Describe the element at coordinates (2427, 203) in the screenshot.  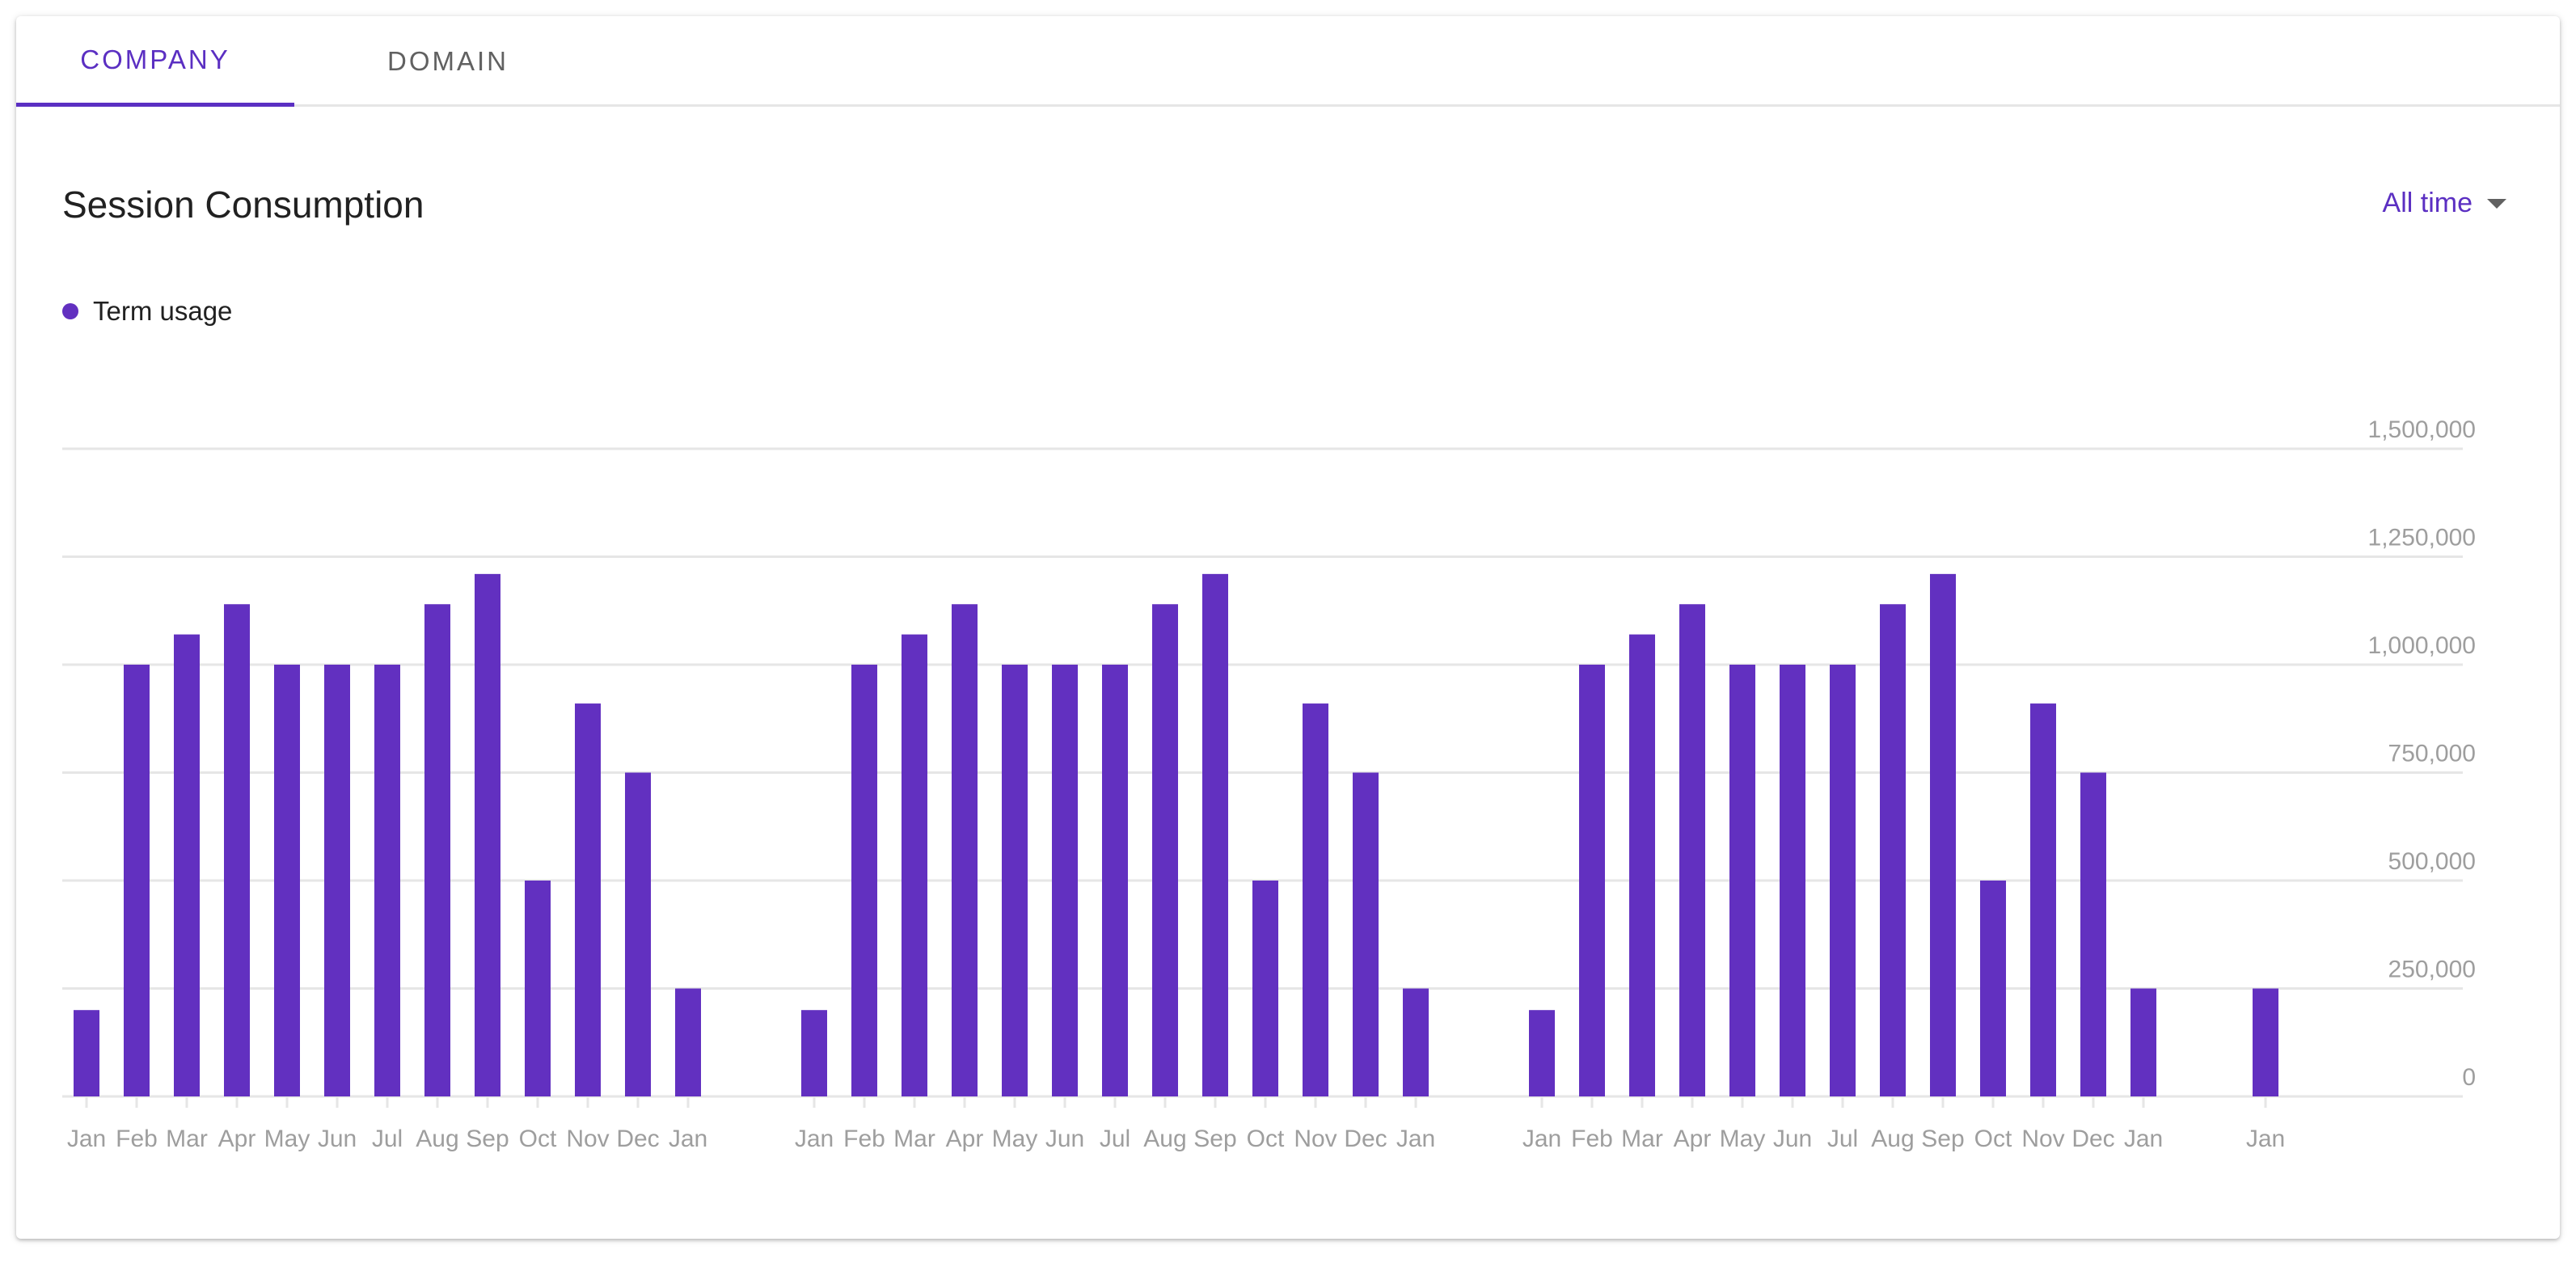
I see `time-range-label: All time` at that location.